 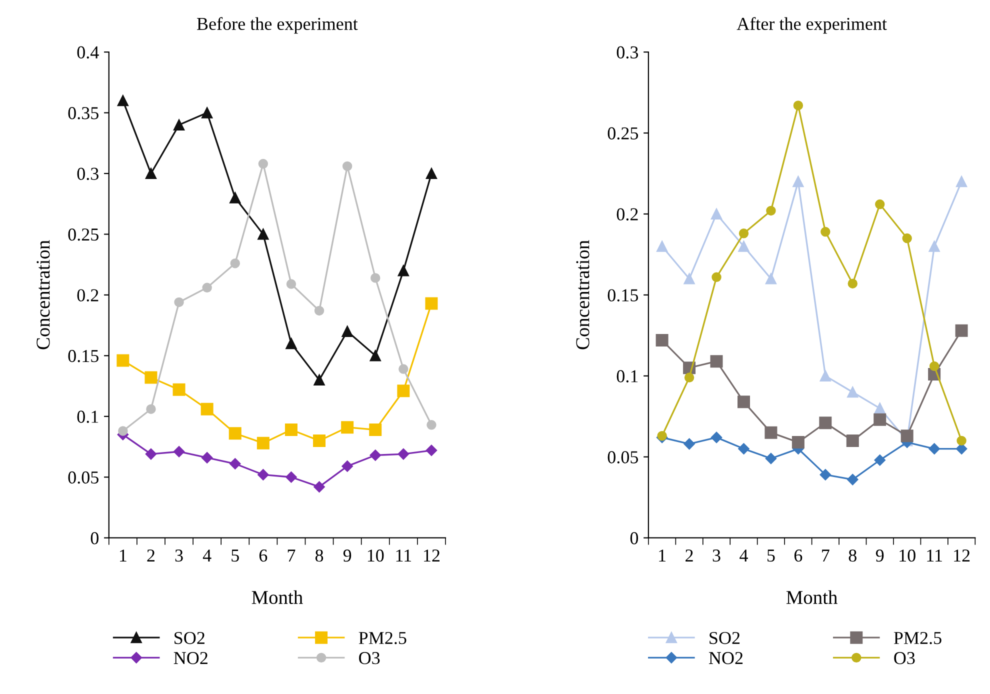 What do you see at coordinates (962, 556) in the screenshot?
I see `x-tick-label: 12` at bounding box center [962, 556].